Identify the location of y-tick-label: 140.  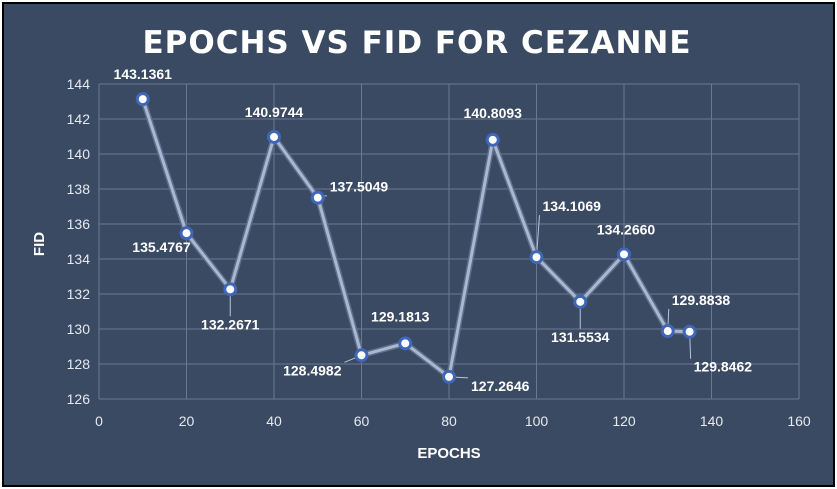
(79, 154).